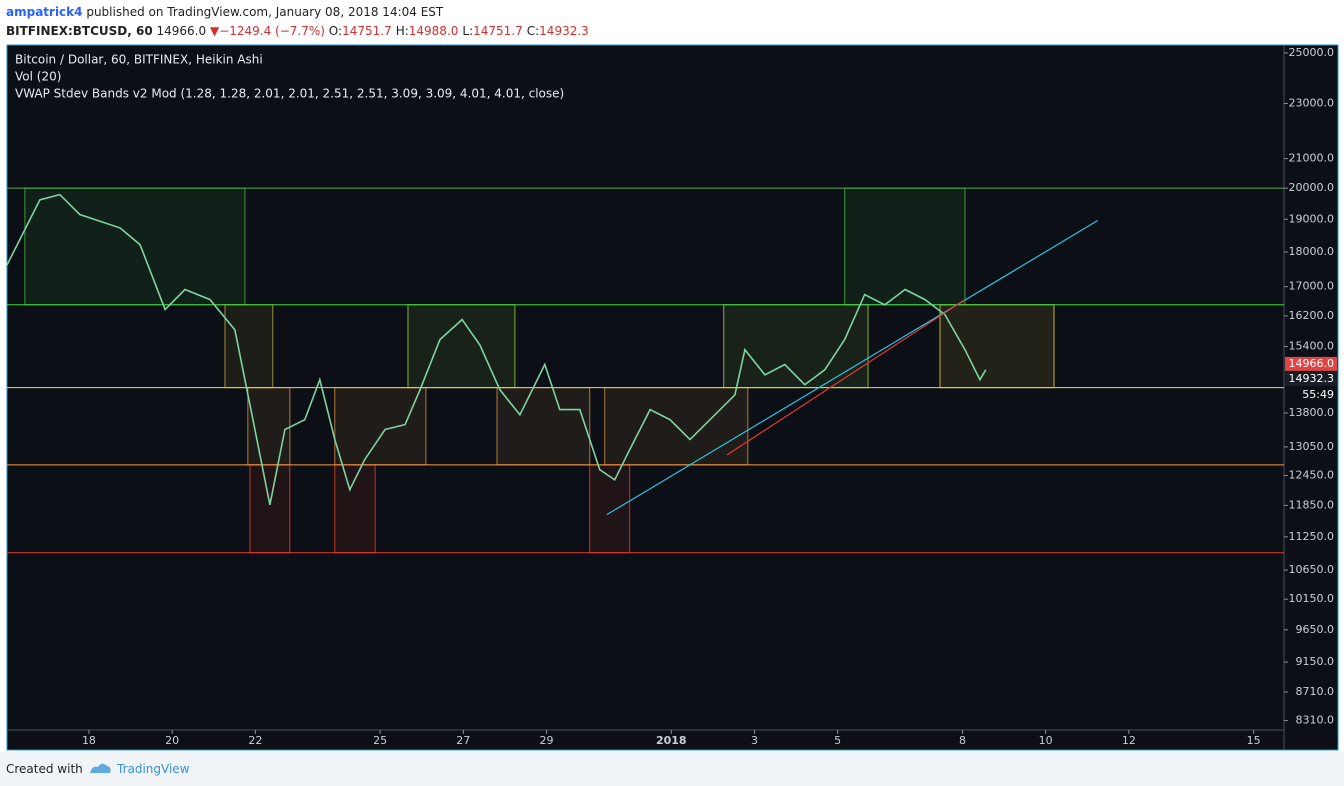  Describe the element at coordinates (837, 740) in the screenshot. I see `x-tick-label: 5` at that location.